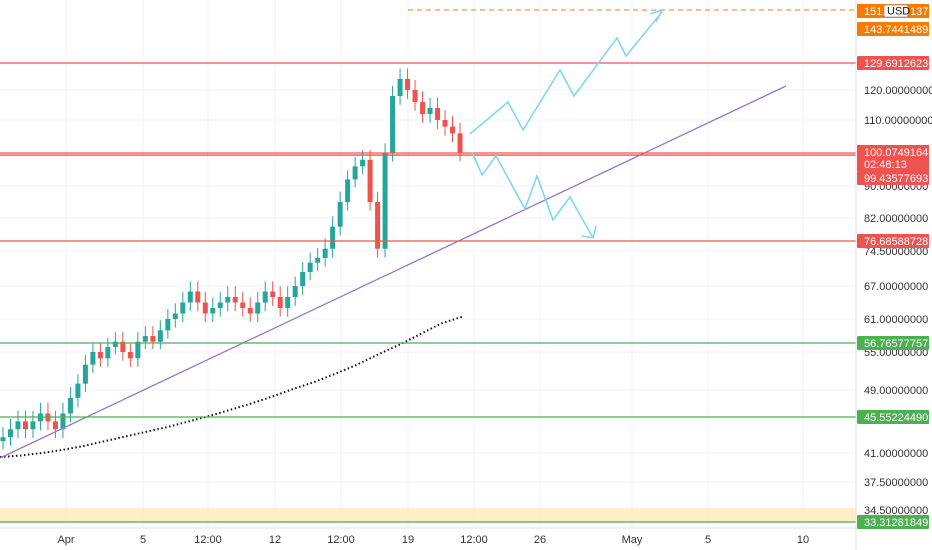  I want to click on target-price-suffix: 137, so click(919, 12).